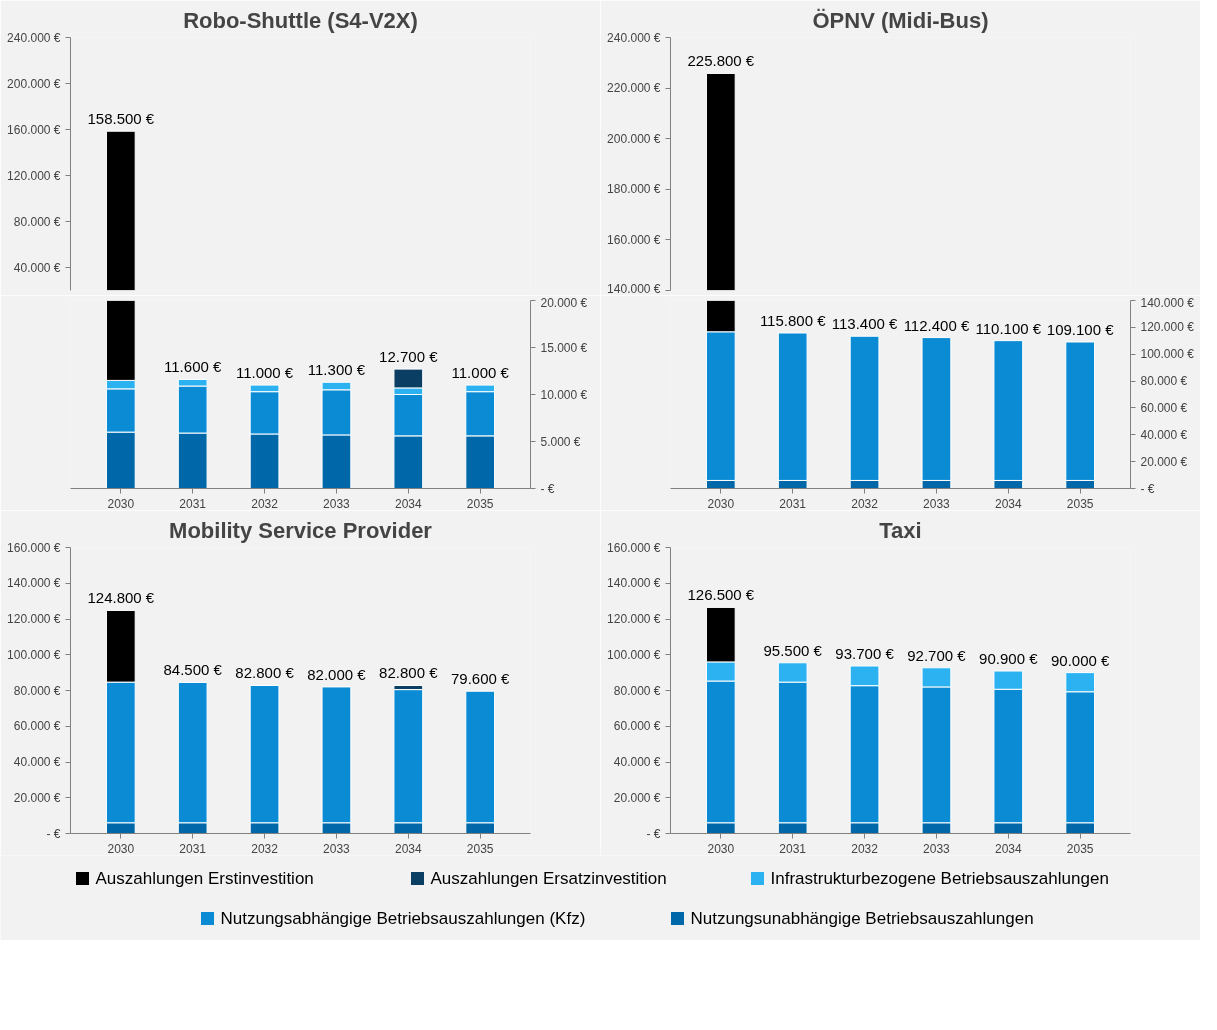 The height and width of the screenshot is (1030, 1217). What do you see at coordinates (939, 878) in the screenshot?
I see `legend-label: Infrastrukturbezogene Betriebsauszahlungen` at bounding box center [939, 878].